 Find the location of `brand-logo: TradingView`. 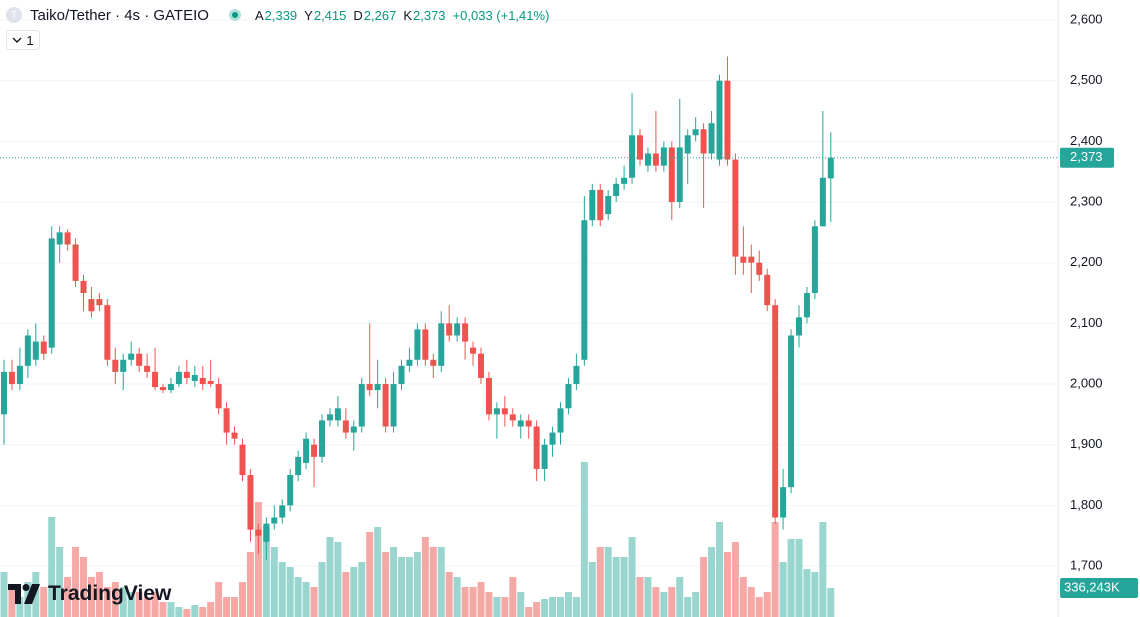

brand-logo: TradingView is located at coordinates (89, 594).